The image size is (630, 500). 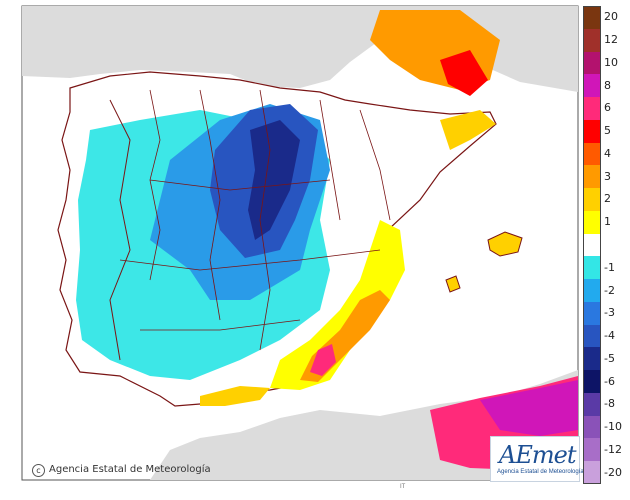 I want to click on legend-label: 4, so click(x=607, y=153).